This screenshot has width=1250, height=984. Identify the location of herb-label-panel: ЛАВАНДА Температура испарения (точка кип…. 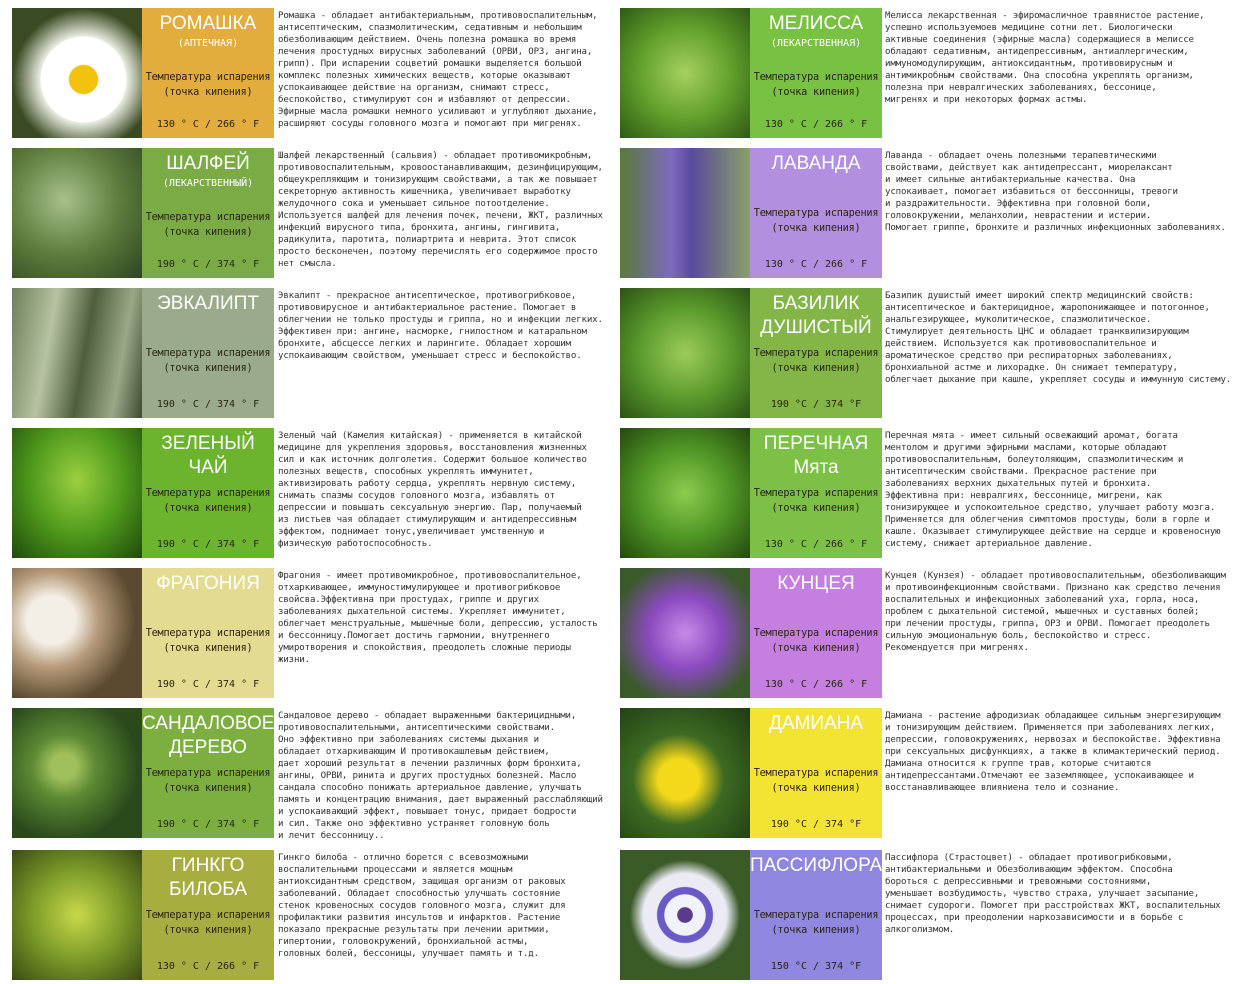
(816, 213).